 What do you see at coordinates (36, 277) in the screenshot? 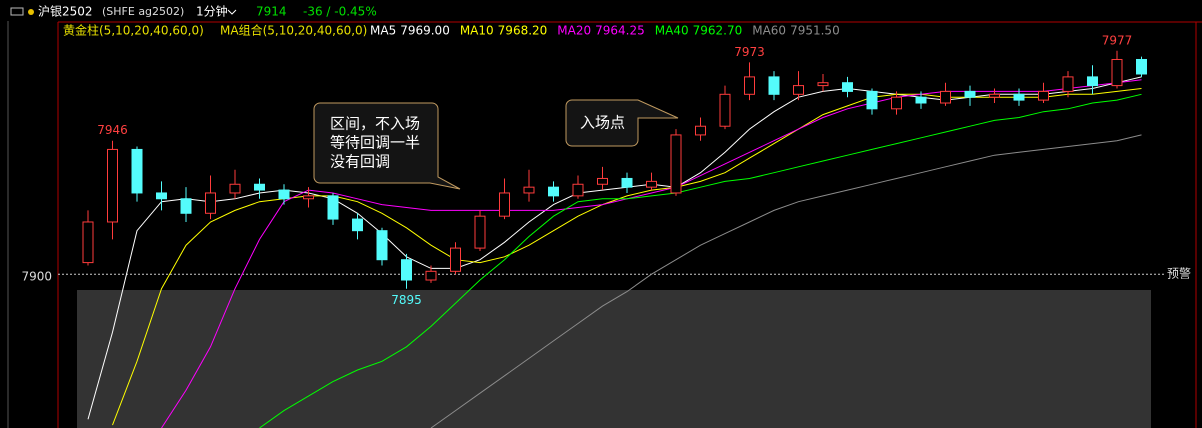
I see `y-tick-label: 7900` at bounding box center [36, 277].